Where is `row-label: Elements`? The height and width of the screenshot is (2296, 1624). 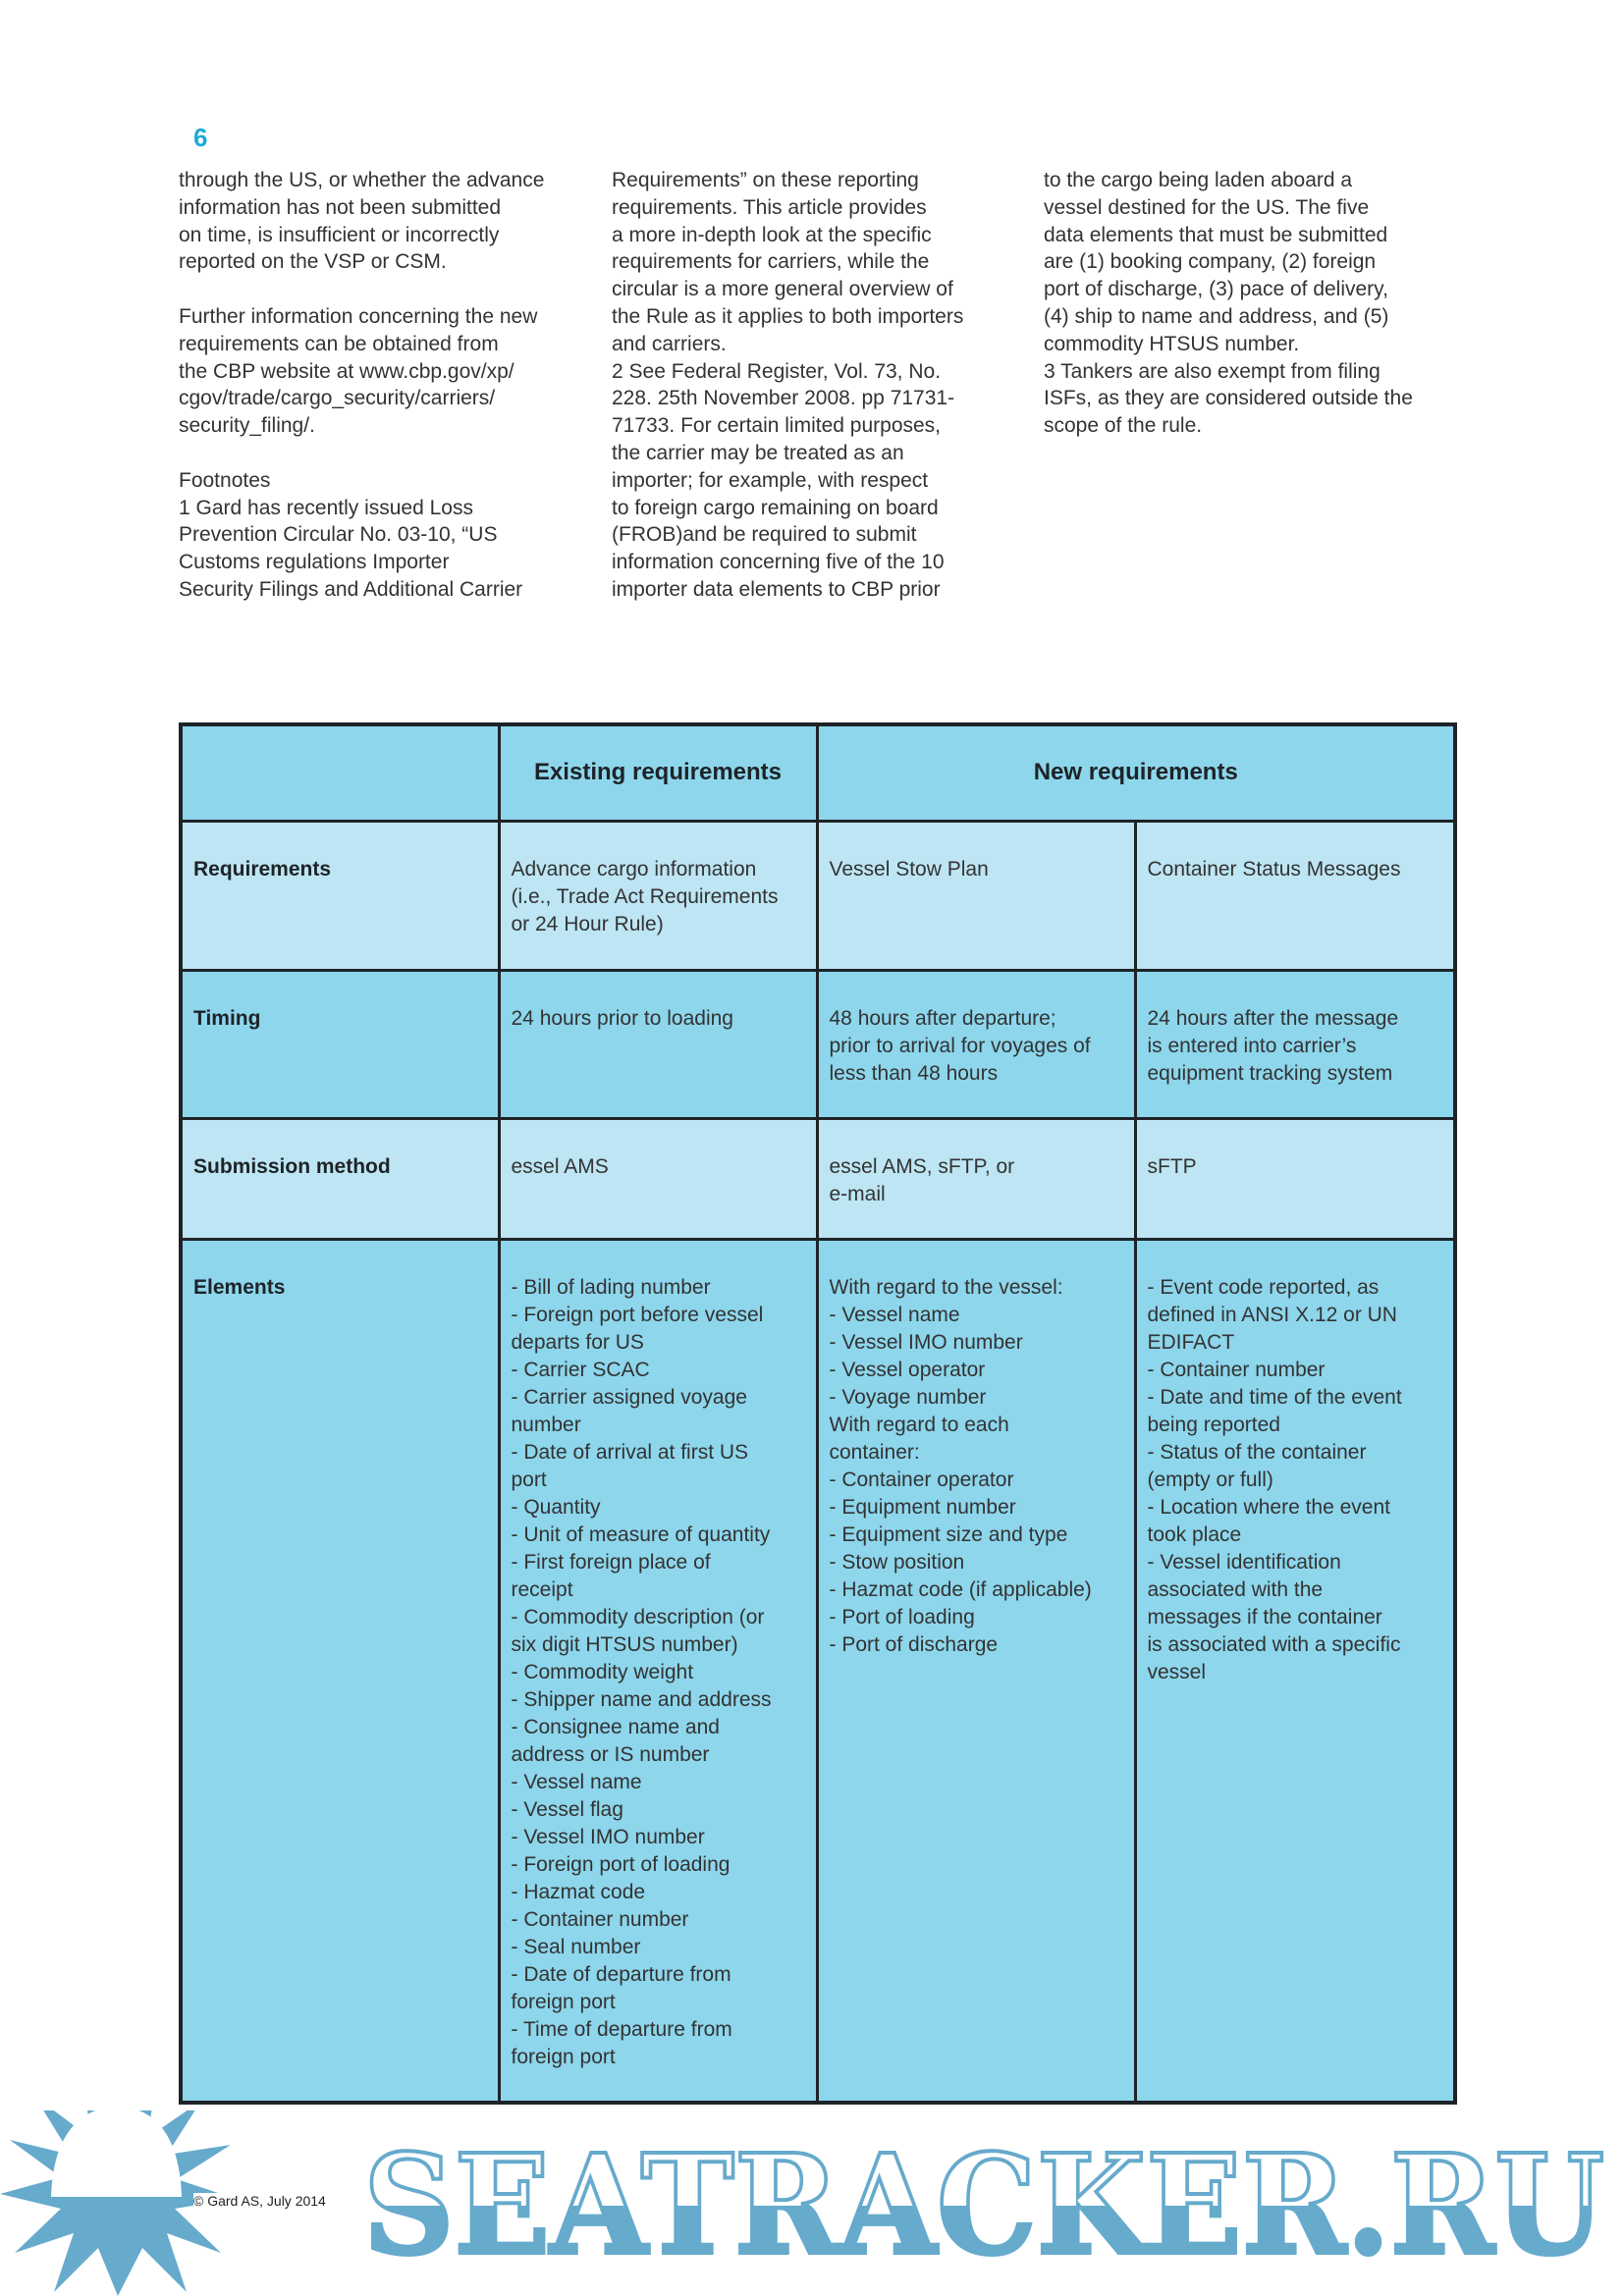 row-label: Elements is located at coordinates (340, 1671).